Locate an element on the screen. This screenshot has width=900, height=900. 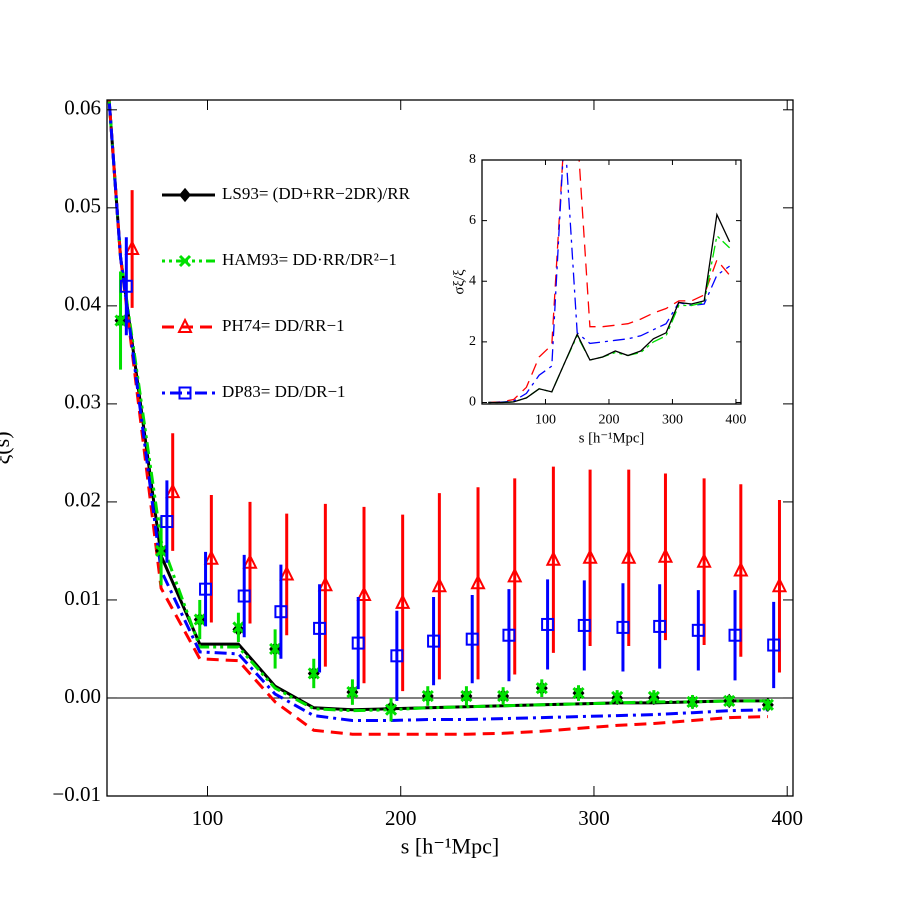
y-tick-label: 6 is located at coordinates (472, 220).